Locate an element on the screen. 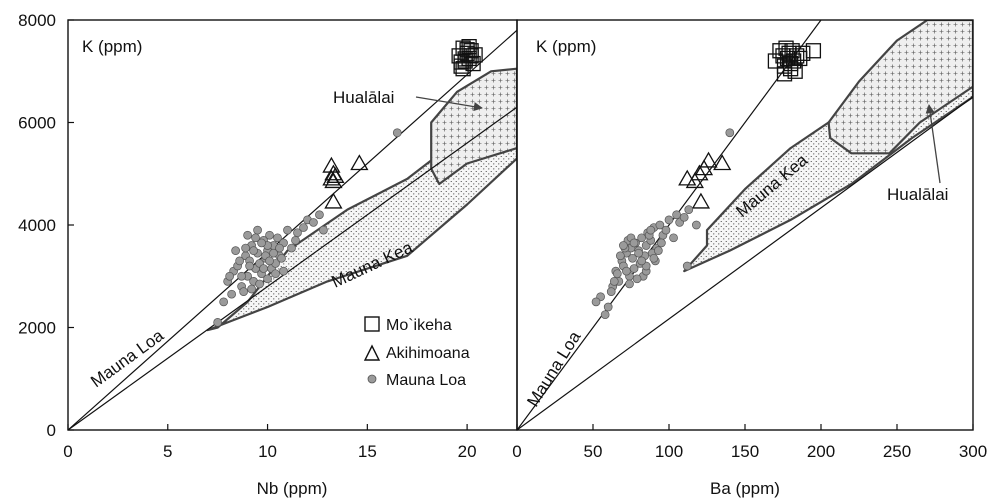 This screenshot has height=500, width=997. x-tick-label: 100 is located at coordinates (669, 451).